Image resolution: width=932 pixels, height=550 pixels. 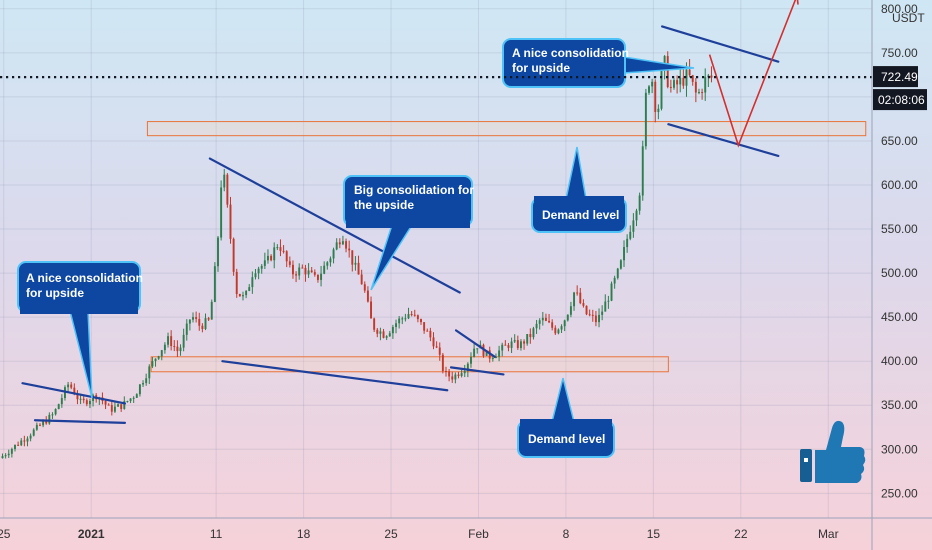 What do you see at coordinates (797, 2) in the screenshot?
I see `projection-arrowhead` at bounding box center [797, 2].